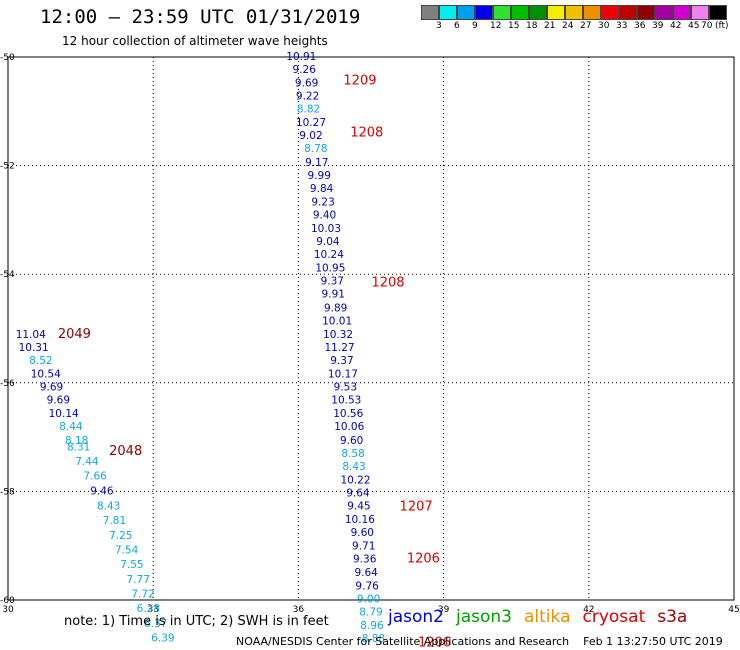 The width and height of the screenshot is (740, 650). Describe the element at coordinates (694, 26) in the screenshot. I see `legend-tick: 45` at that location.